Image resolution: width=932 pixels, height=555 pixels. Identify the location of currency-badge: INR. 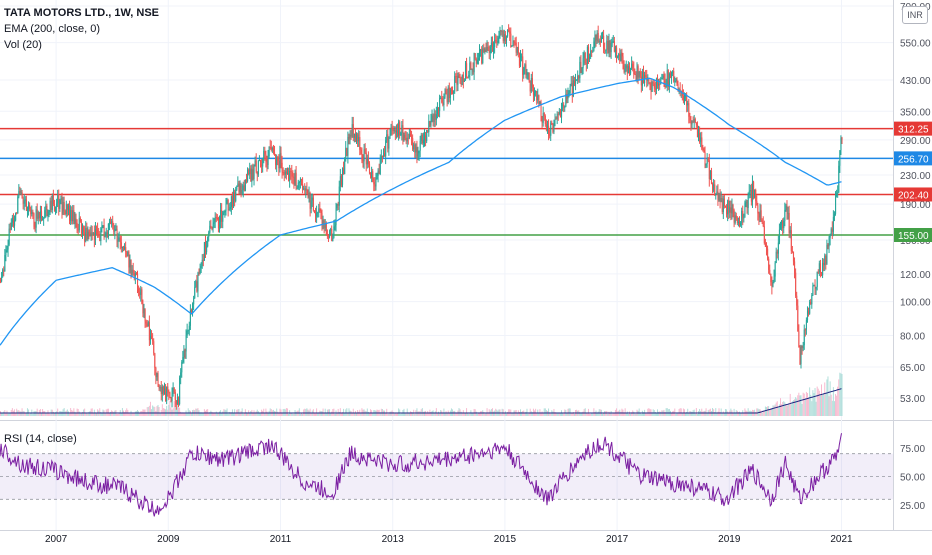
(915, 15).